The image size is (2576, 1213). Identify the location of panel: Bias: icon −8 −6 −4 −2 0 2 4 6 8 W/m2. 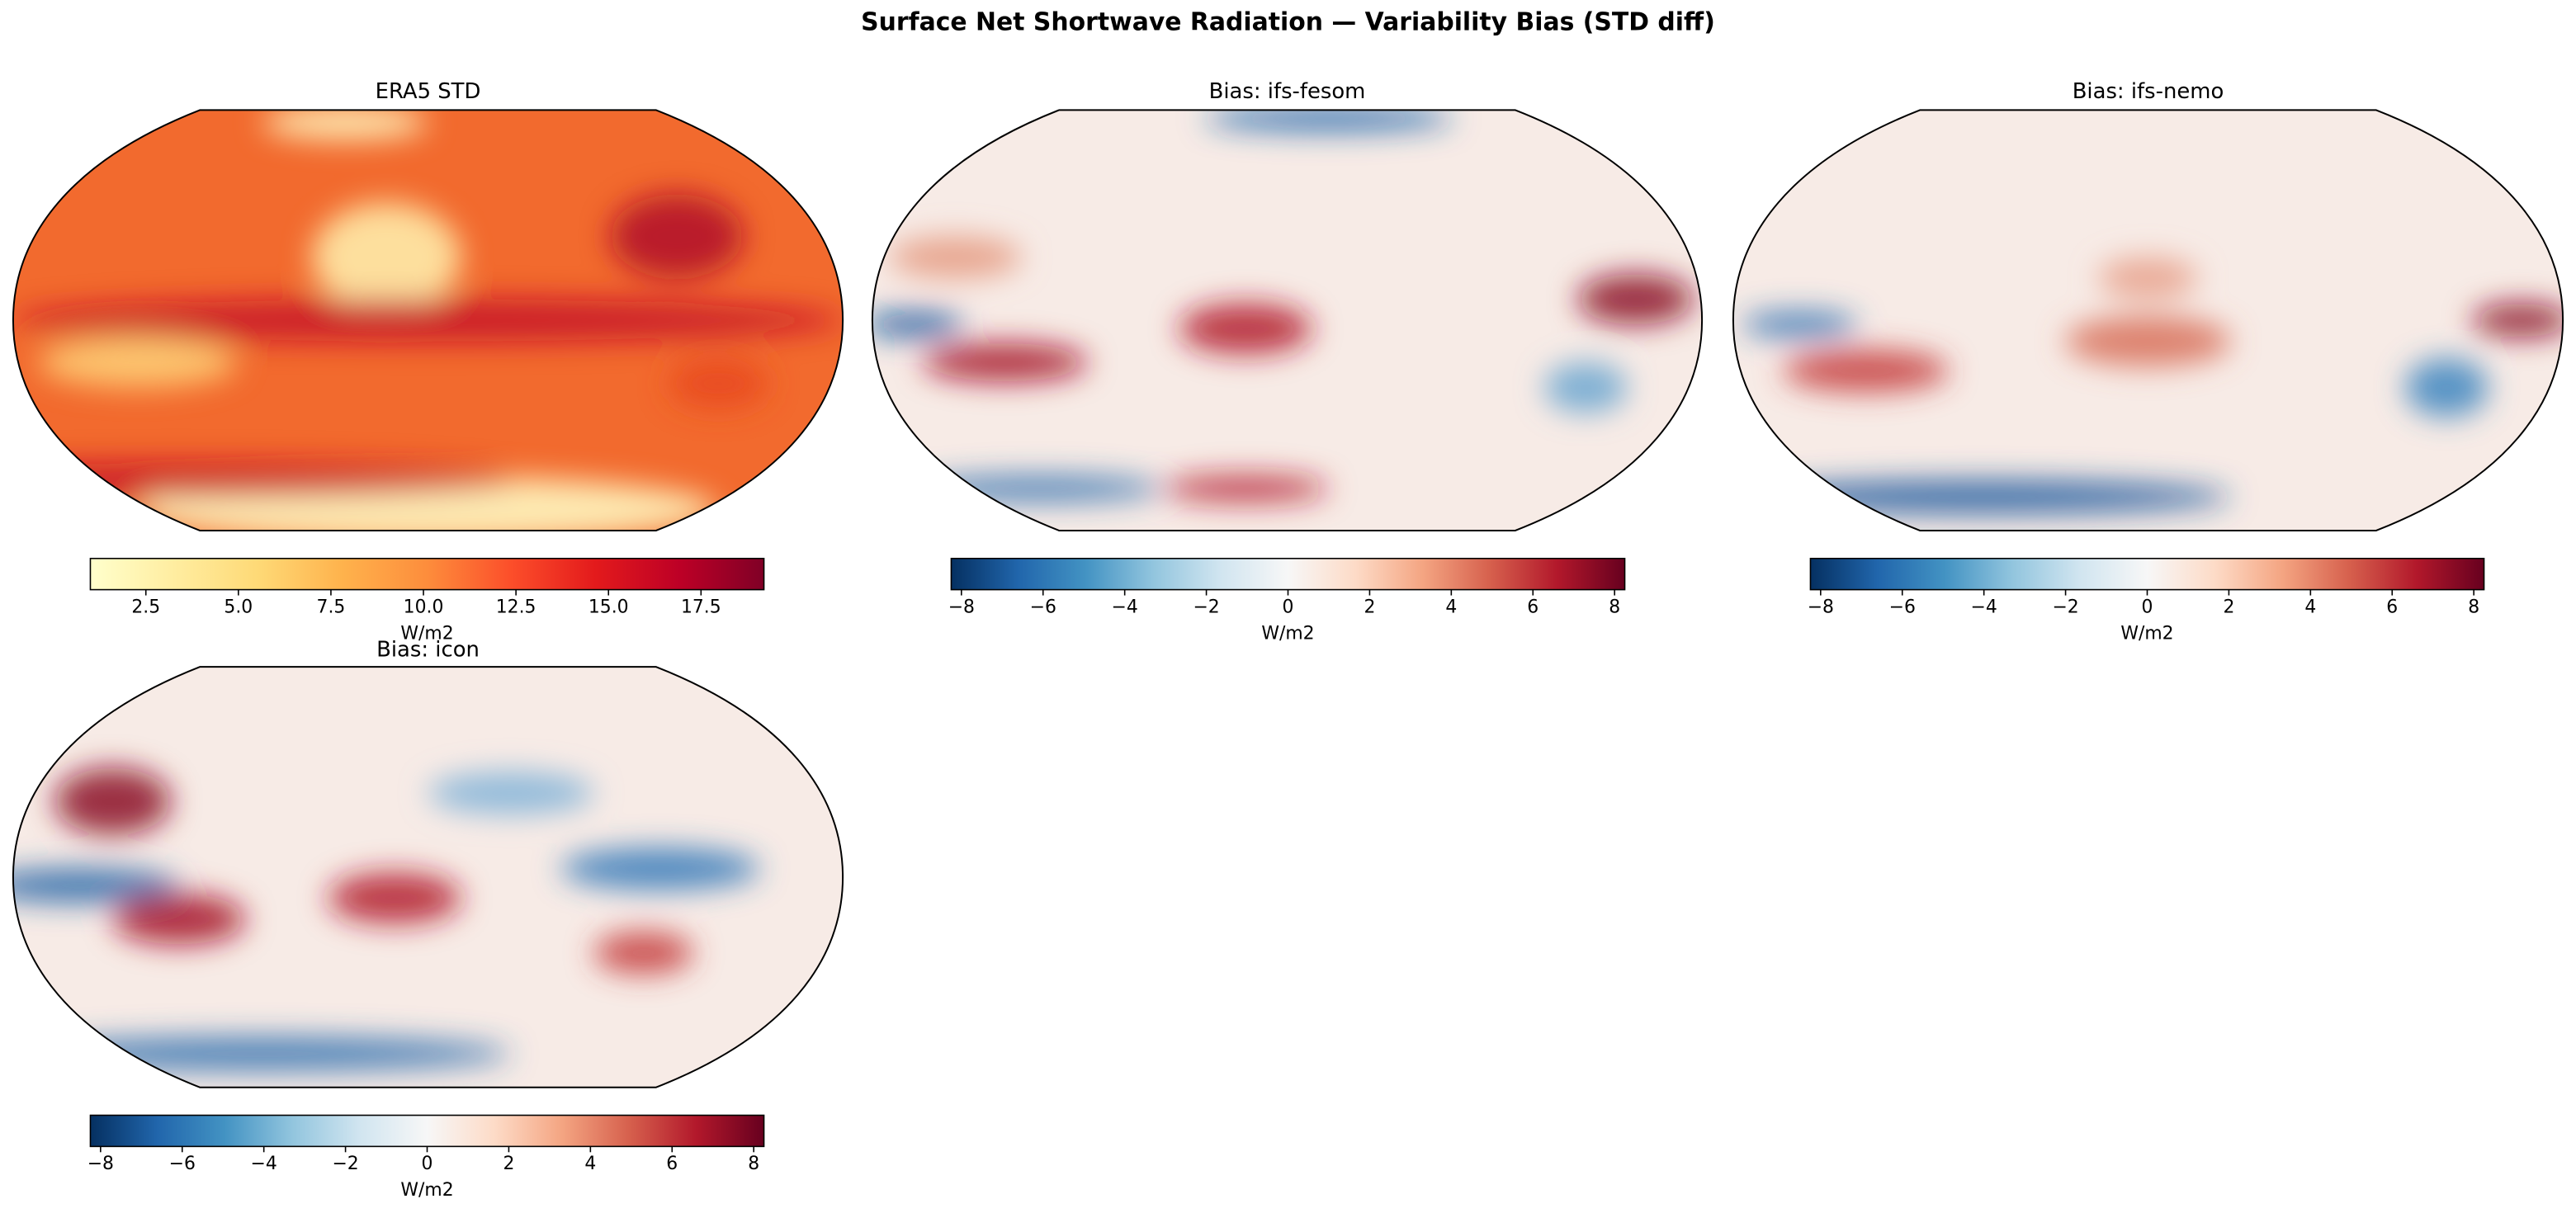
(428, 919).